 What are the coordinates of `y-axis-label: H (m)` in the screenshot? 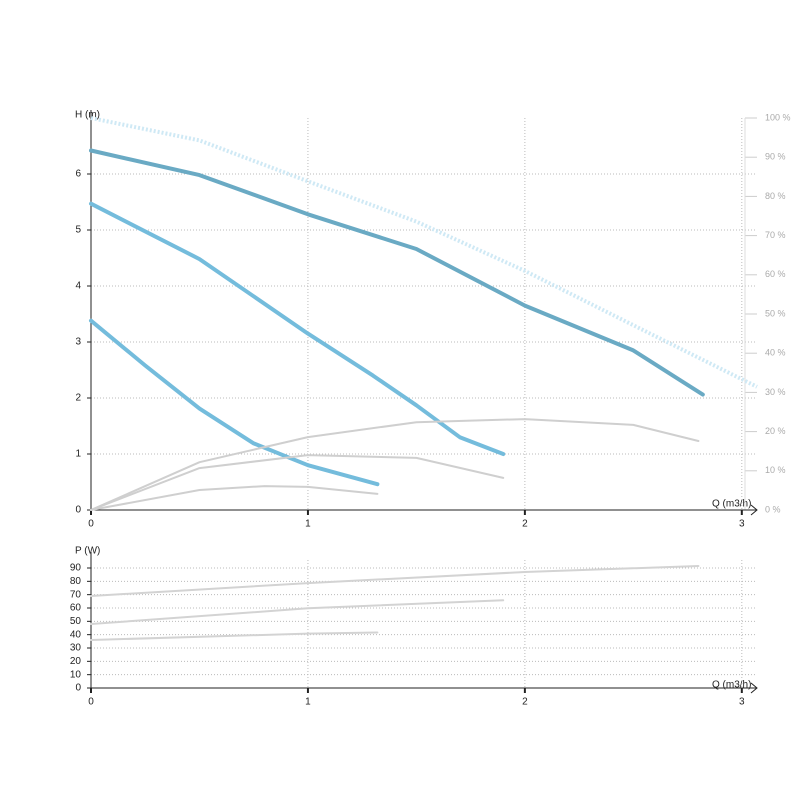 It's located at (87, 115).